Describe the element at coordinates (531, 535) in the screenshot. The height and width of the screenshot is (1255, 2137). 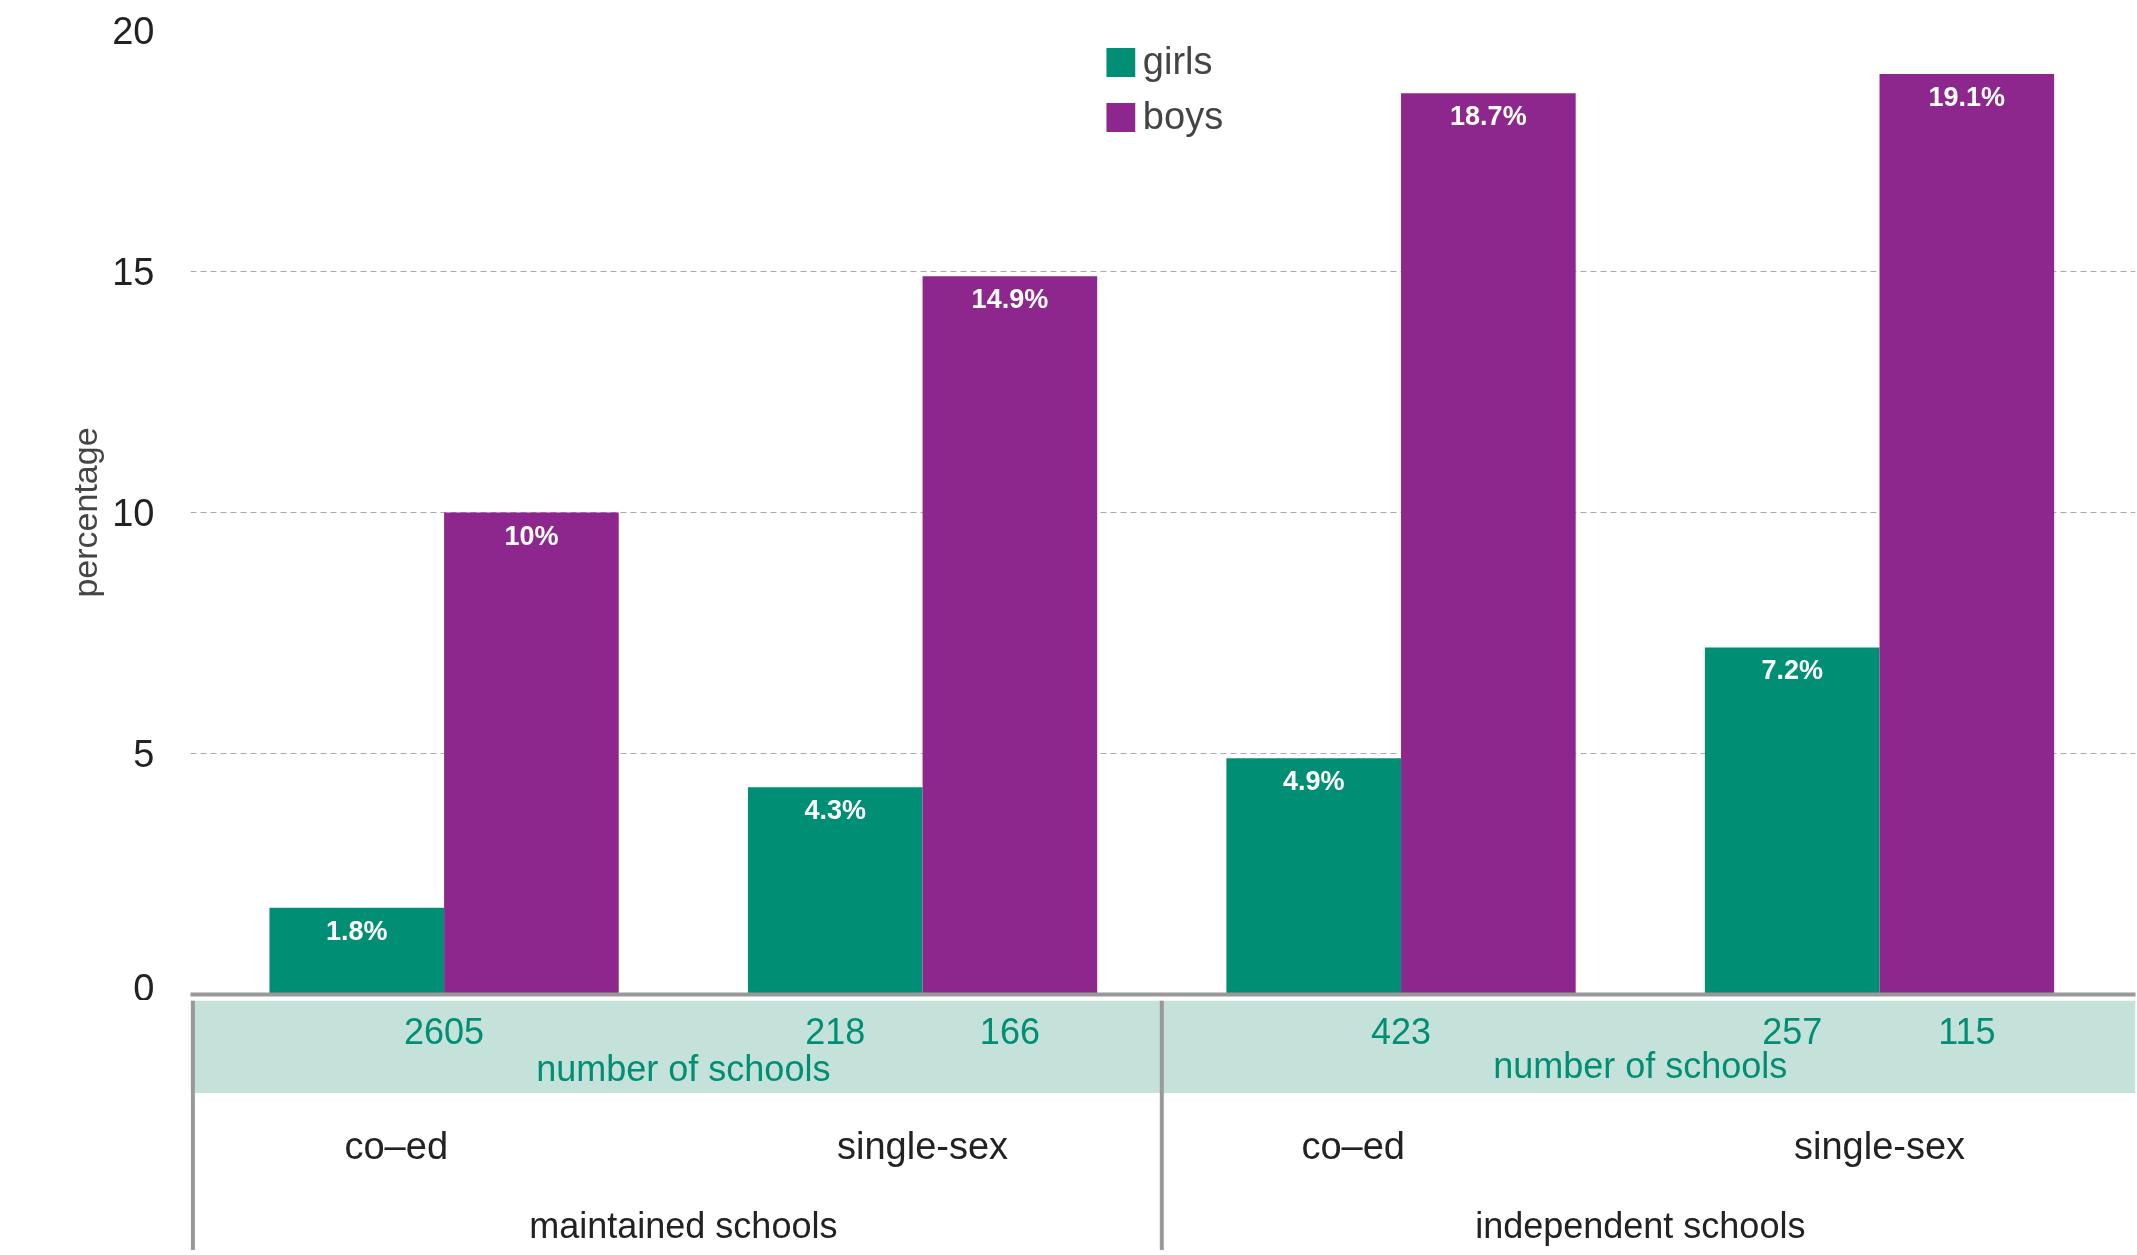
I see `data-label: 10%` at that location.